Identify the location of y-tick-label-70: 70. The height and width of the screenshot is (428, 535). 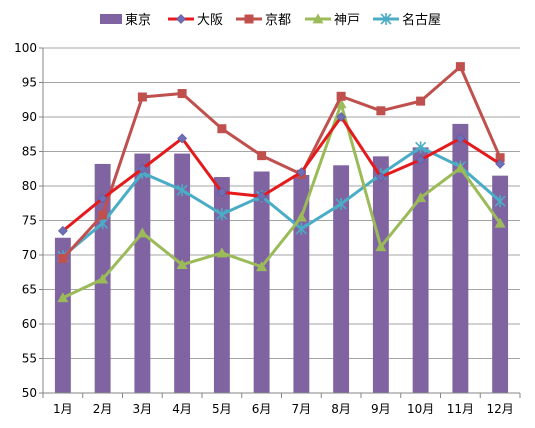
(29, 255).